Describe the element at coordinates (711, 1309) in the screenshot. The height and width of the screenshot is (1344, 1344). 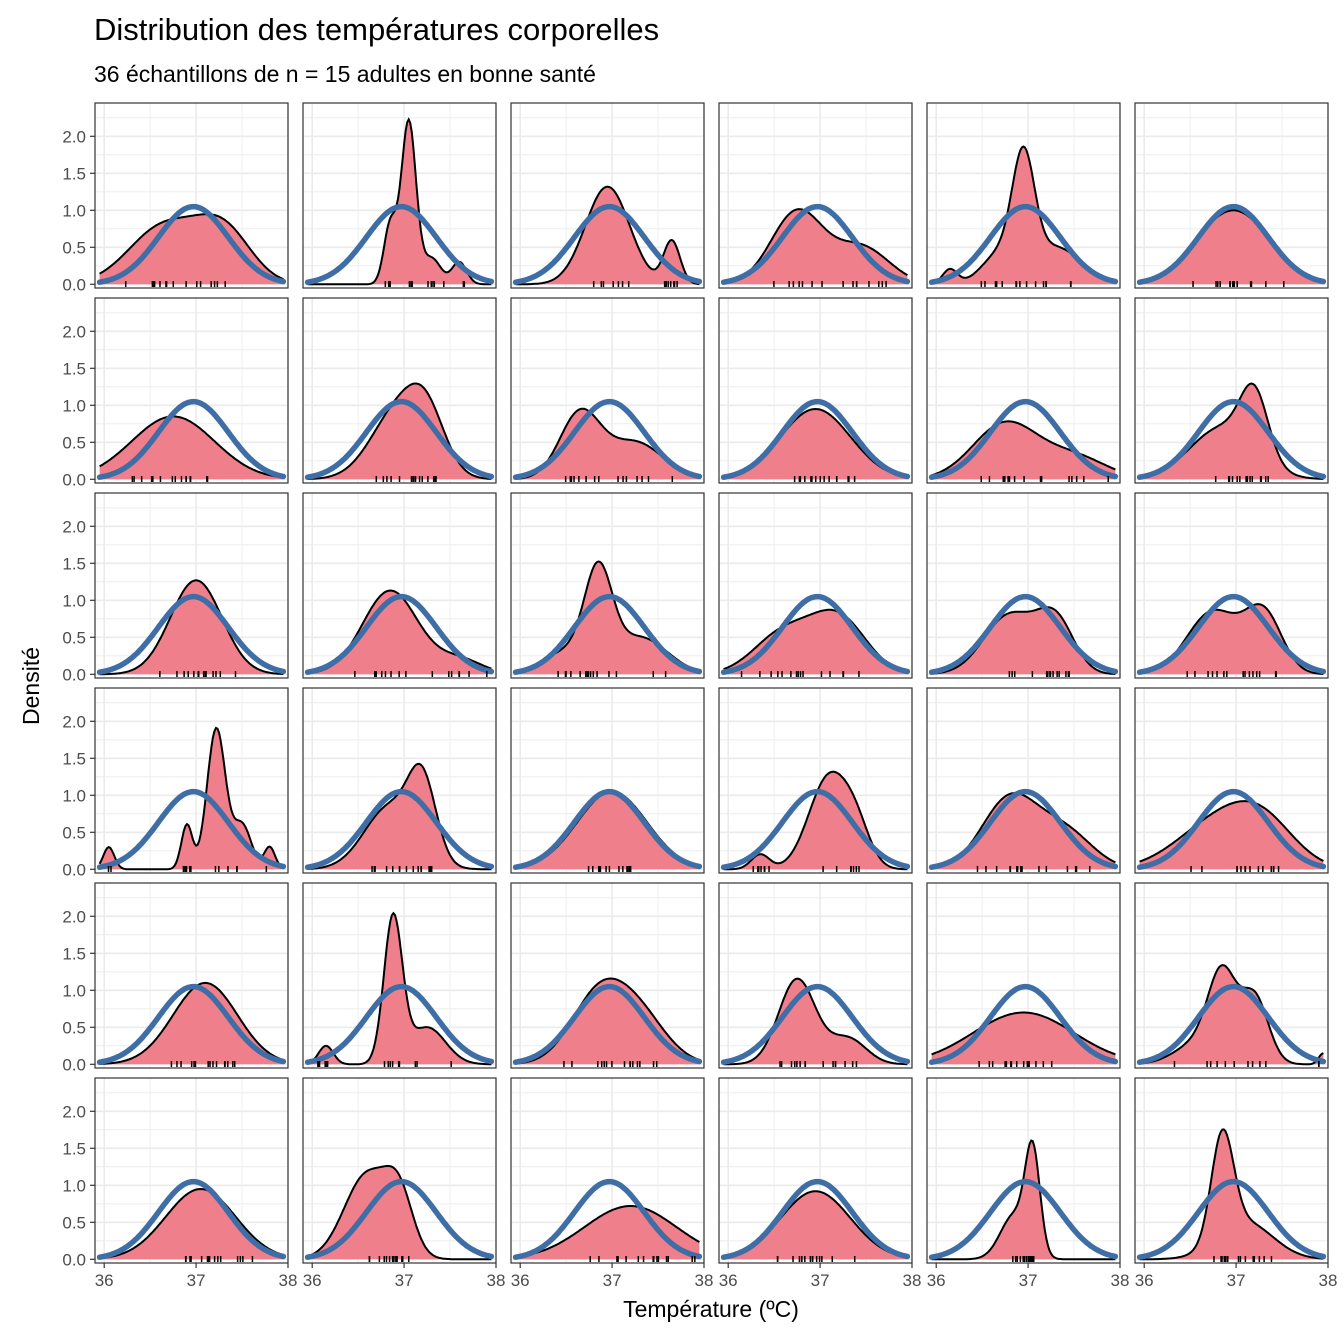
I see `x-axis-title: Température (ºC)` at that location.